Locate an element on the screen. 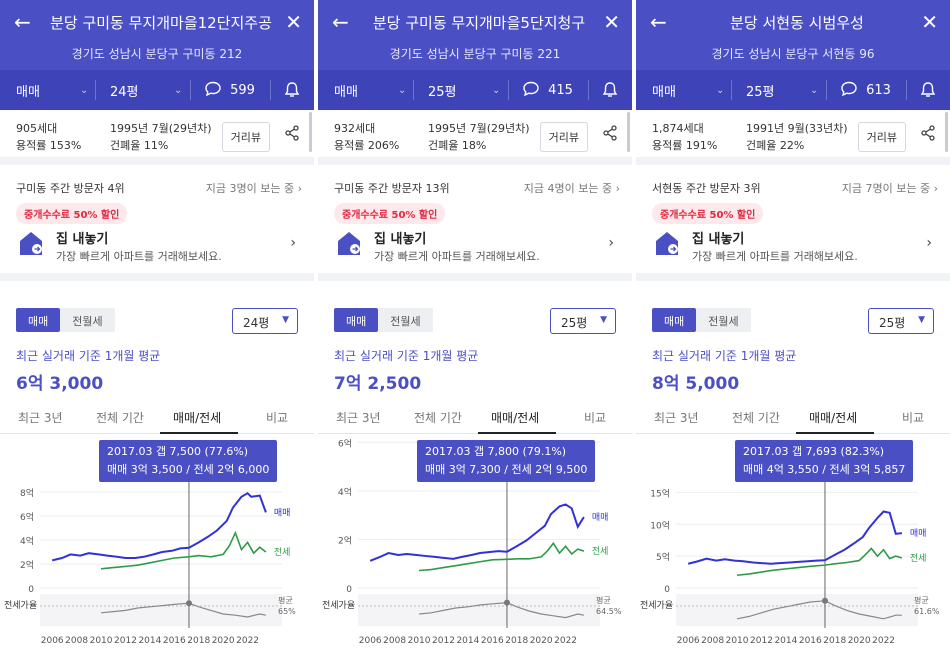 Image resolution: width=950 pixels, height=653 pixels. comment-count: 599 is located at coordinates (242, 90).